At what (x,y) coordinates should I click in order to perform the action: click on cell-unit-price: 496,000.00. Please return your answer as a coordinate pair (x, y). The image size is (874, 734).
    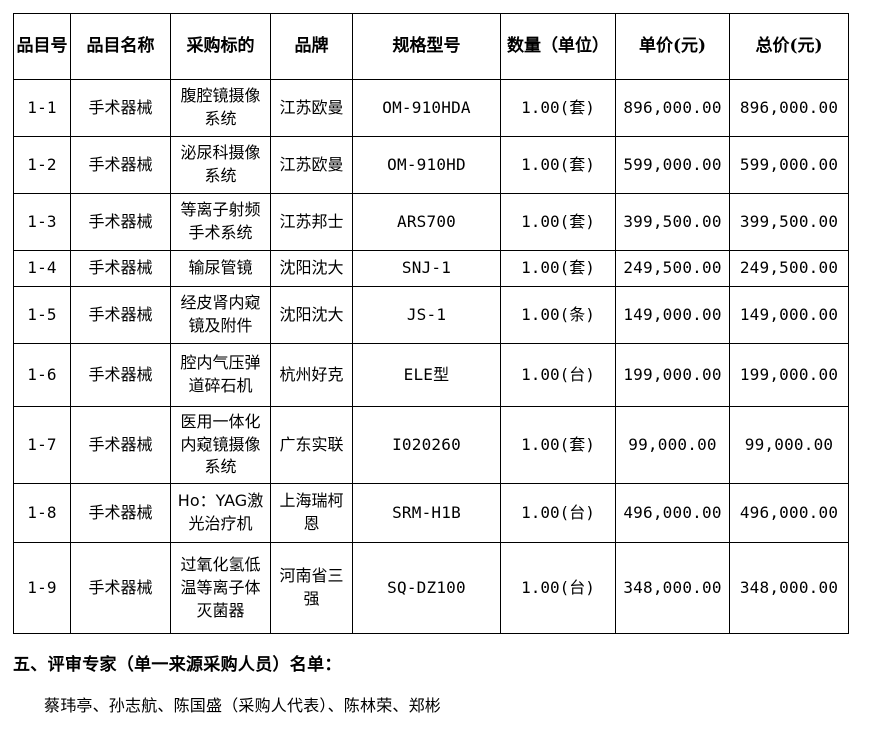
    Looking at the image, I should click on (672, 513).